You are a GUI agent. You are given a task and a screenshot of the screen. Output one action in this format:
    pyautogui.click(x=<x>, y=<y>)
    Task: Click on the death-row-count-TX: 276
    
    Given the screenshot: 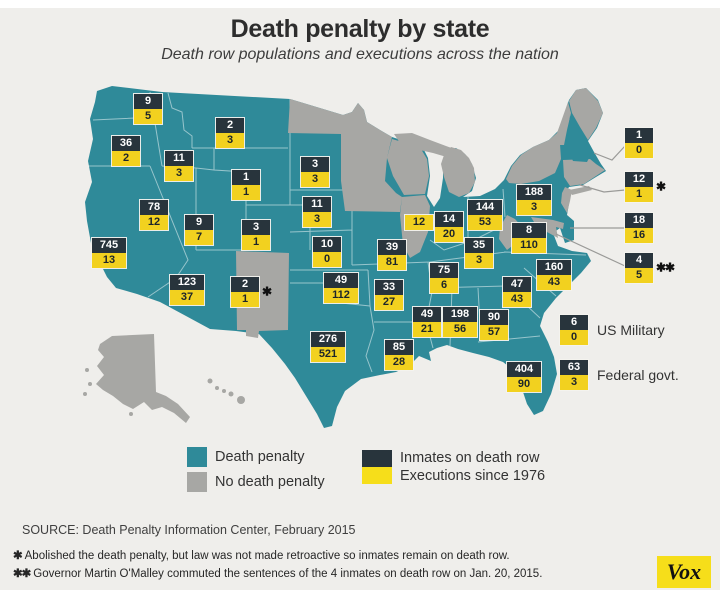 What is the action you would take?
    pyautogui.click(x=328, y=339)
    